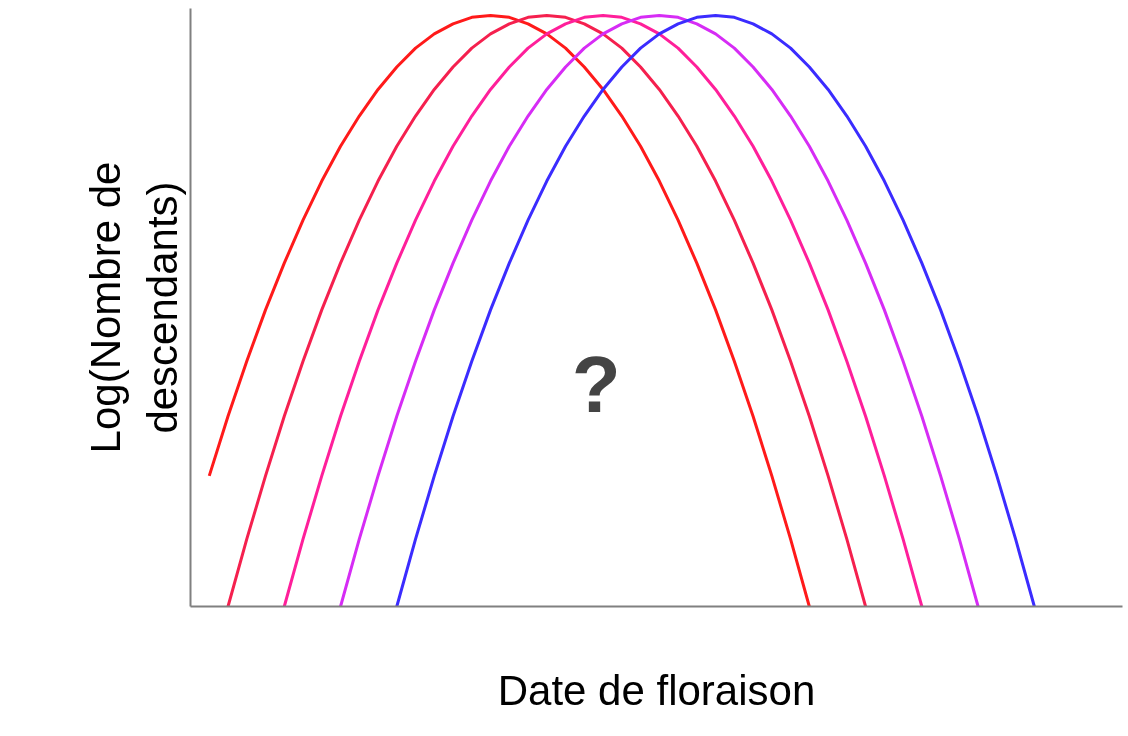  What do you see at coordinates (596, 385) in the screenshot?
I see `annotation: ?` at bounding box center [596, 385].